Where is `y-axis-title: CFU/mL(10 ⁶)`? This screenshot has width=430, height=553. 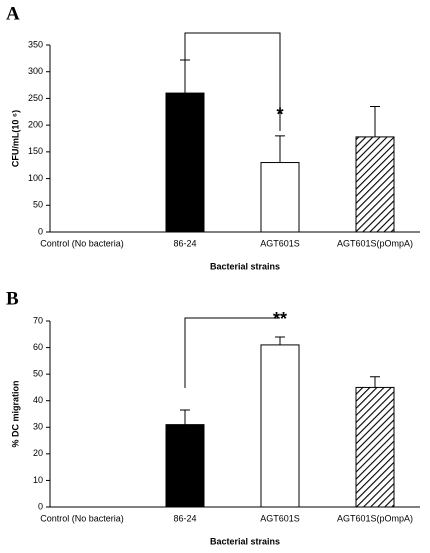
y-axis-title: CFU/mL(10 ⁶) is located at coordinates (15, 138).